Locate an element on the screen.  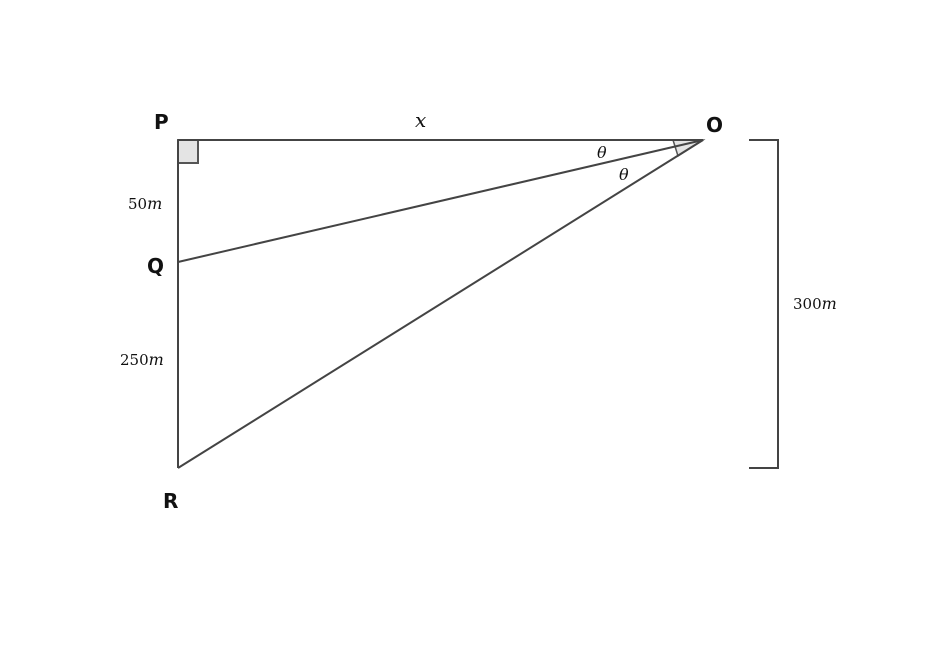
right-angle-marker is located at coordinates (188, 151).